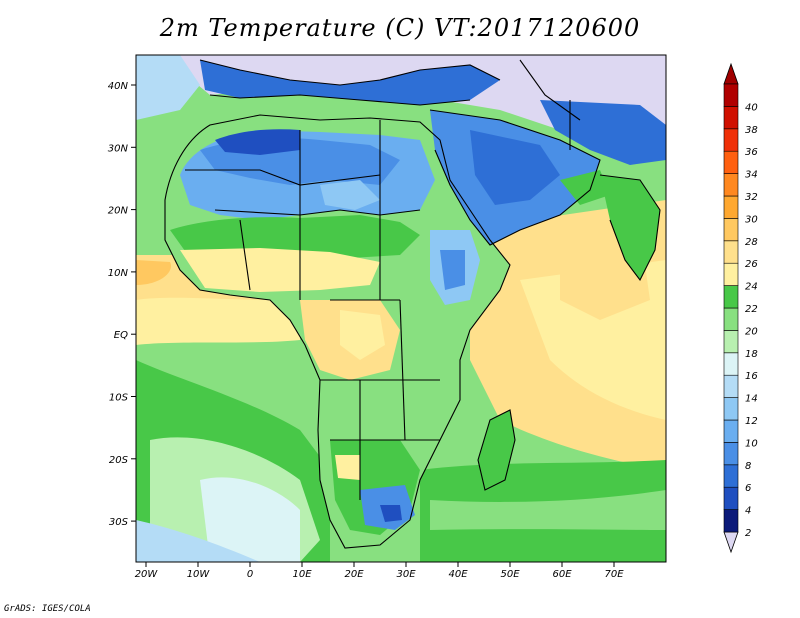 The height and width of the screenshot is (618, 800). I want to click on colorbar-label: 16, so click(751, 376).